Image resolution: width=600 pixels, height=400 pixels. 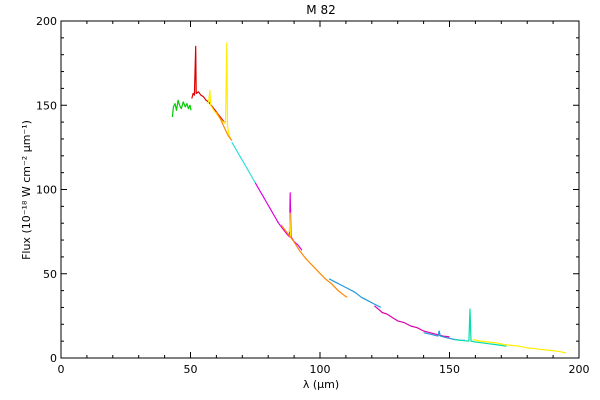 I want to click on y-axis-title: Flux (10⁻¹⁸ W cm⁻² μm⁻¹), so click(x=26, y=190).